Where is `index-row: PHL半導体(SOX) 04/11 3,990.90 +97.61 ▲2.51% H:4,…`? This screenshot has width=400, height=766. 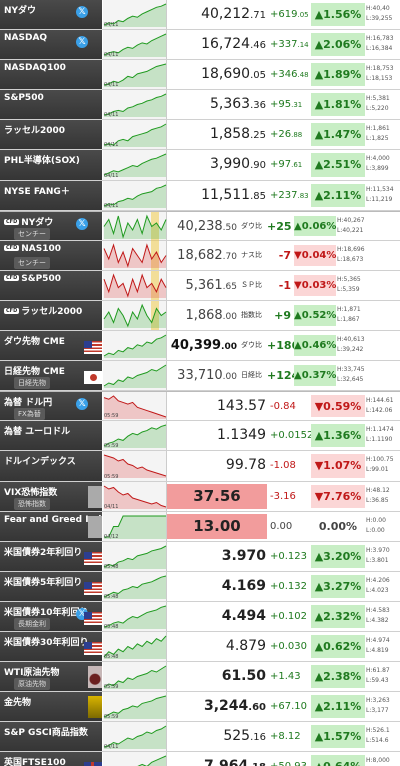 index-row: PHL半導体(SOX) 04/11 3,990.90 +97.61 ▲2.51% H:4,… is located at coordinates (200, 165).